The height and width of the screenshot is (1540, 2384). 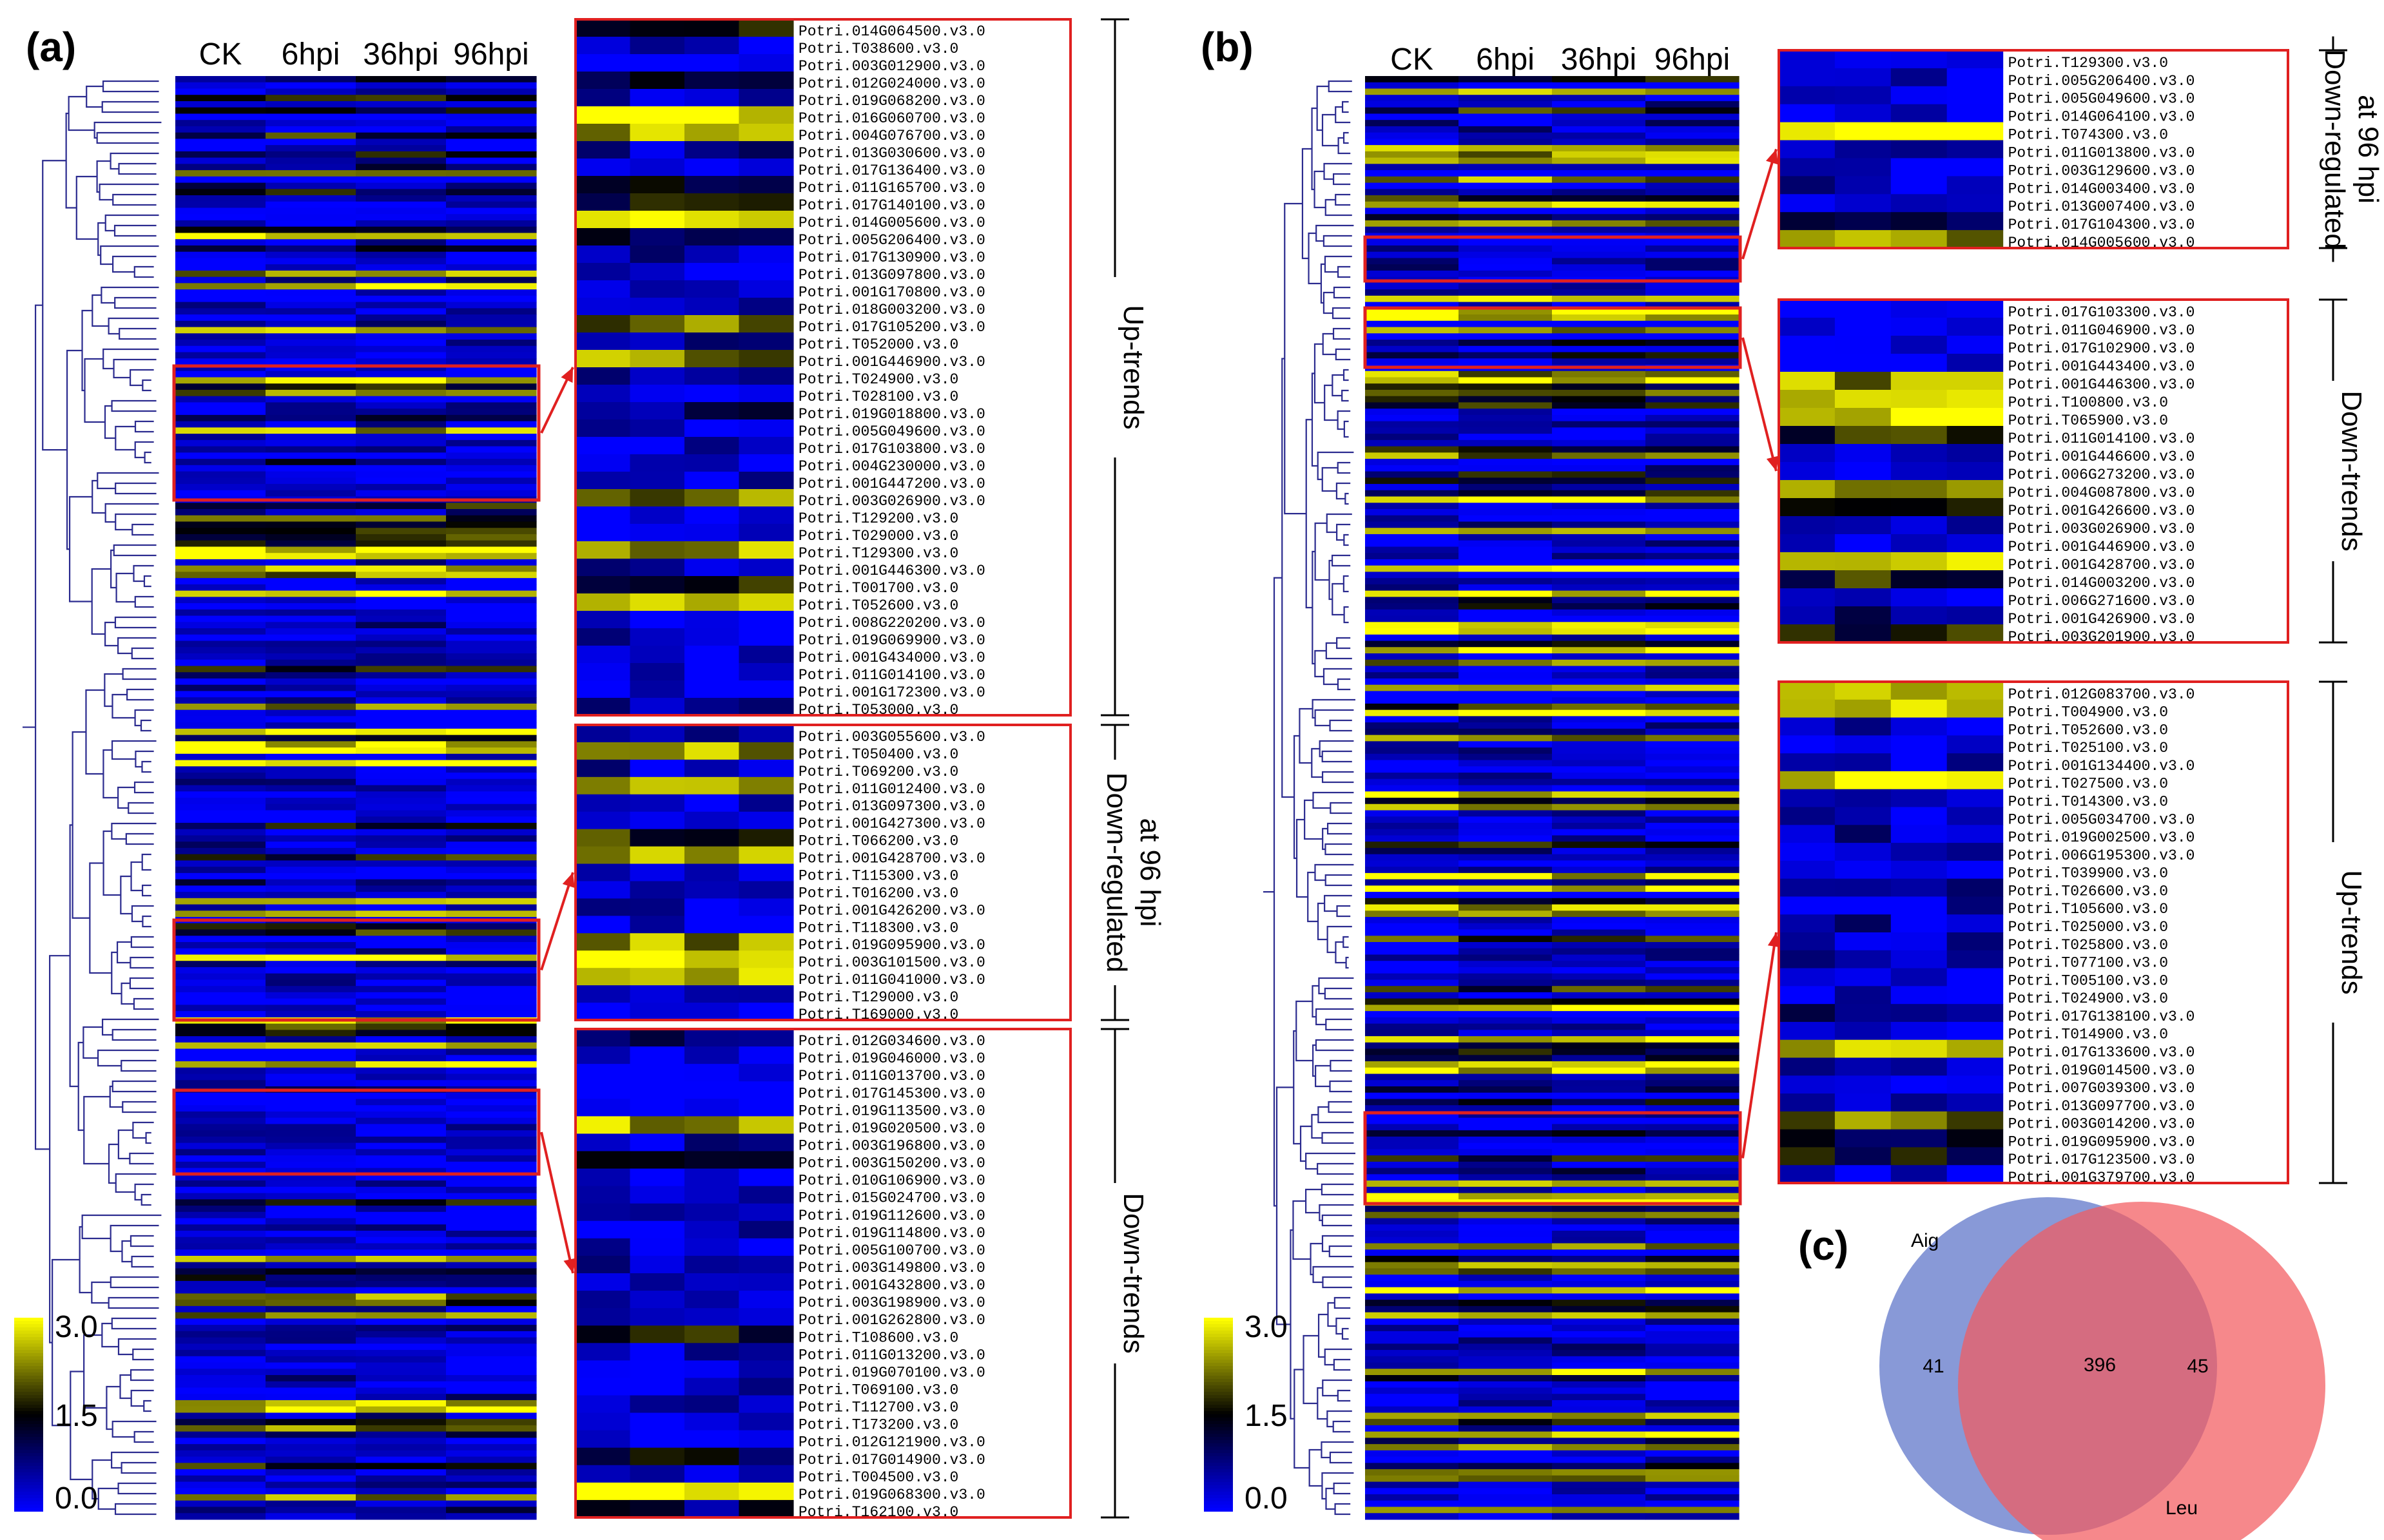 I want to click on zoom-0-gene-label: Potri.014G064100.v3.0, so click(x=2101, y=118).